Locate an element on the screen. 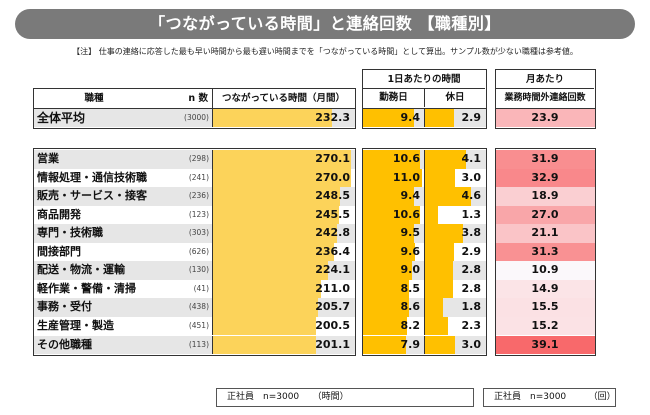 The height and width of the screenshot is (415, 650). right-average-box: 23.9 is located at coordinates (545, 118).